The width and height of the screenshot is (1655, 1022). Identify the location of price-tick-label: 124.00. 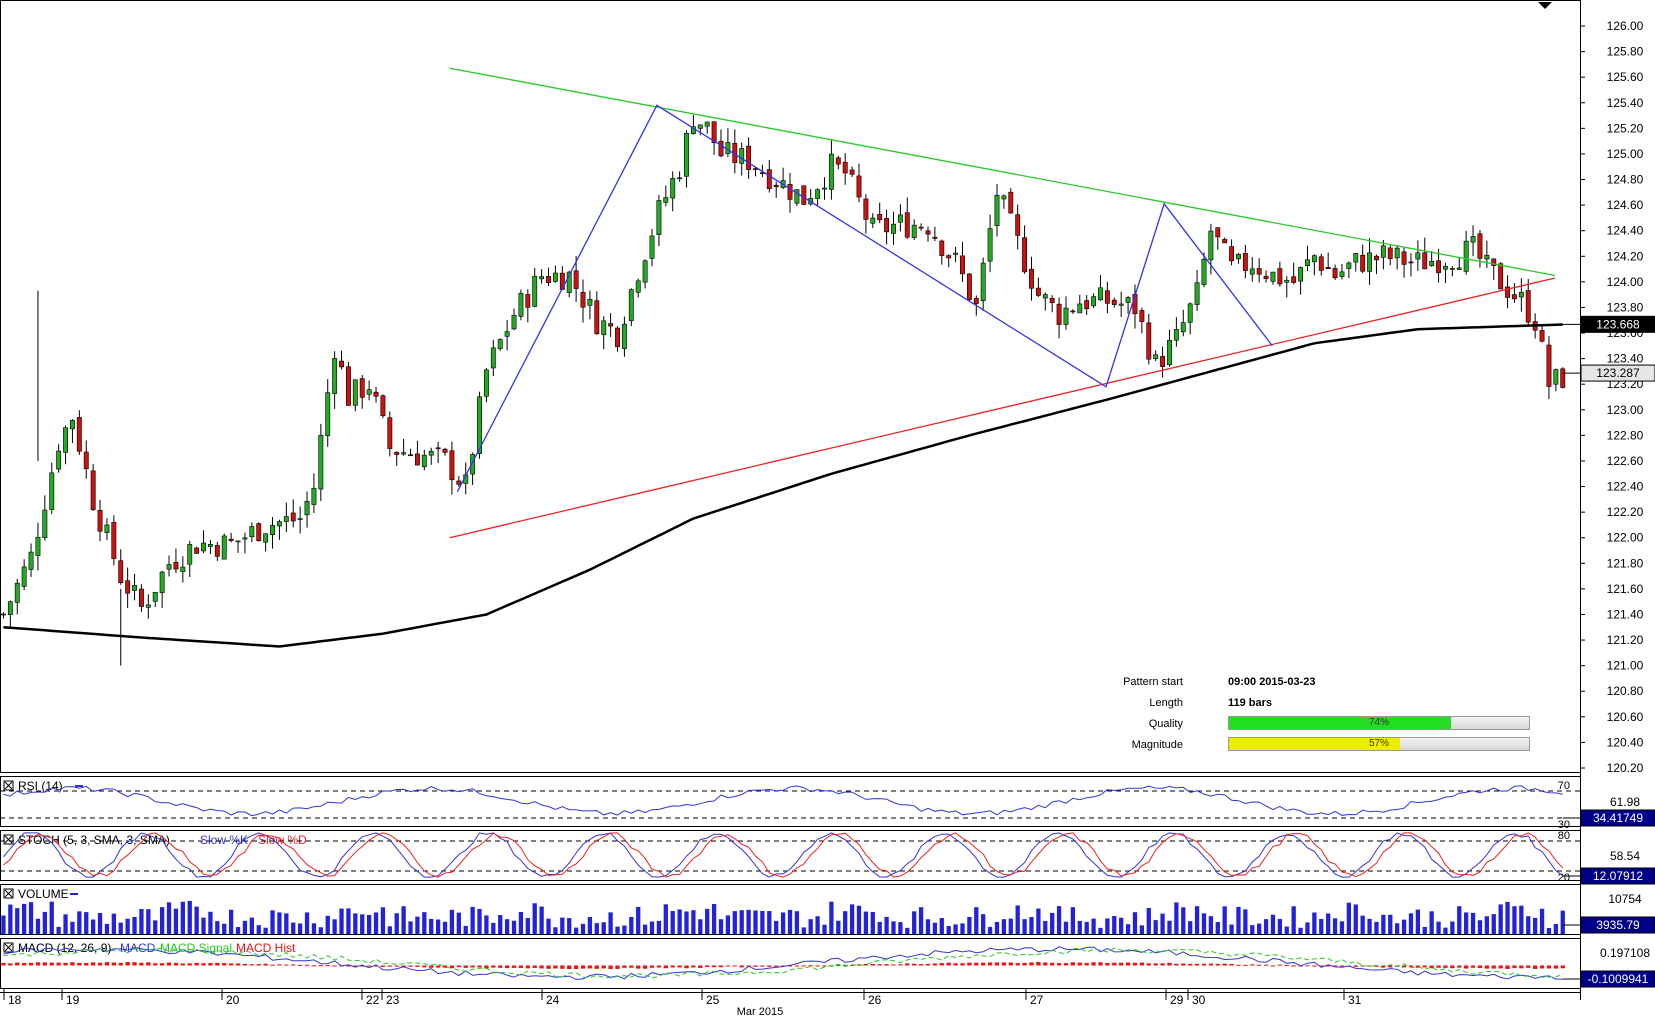
(1625, 282).